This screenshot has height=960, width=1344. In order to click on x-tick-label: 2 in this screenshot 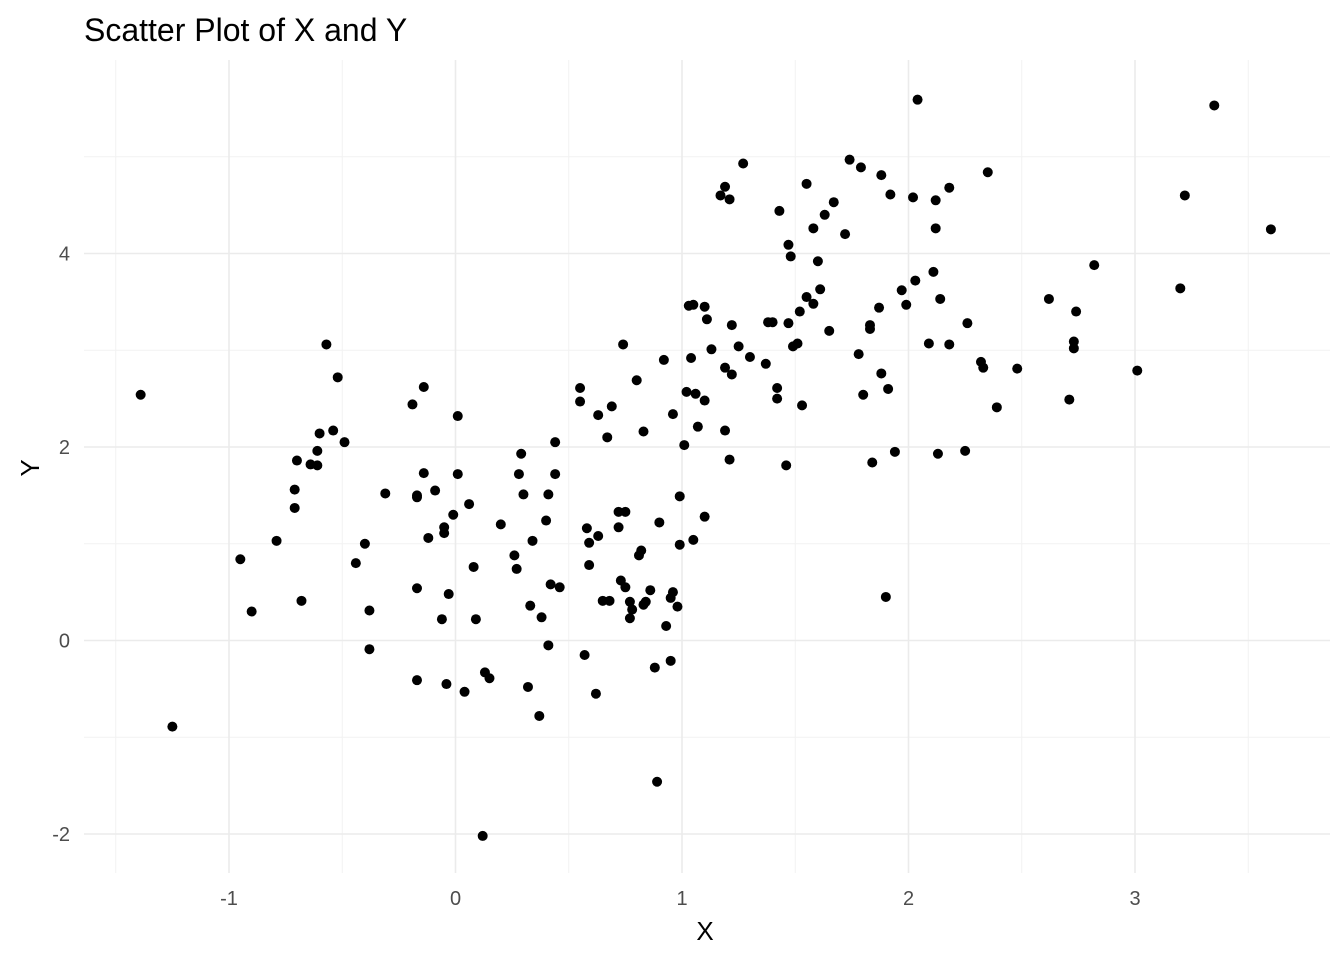, I will do `click(908, 899)`.